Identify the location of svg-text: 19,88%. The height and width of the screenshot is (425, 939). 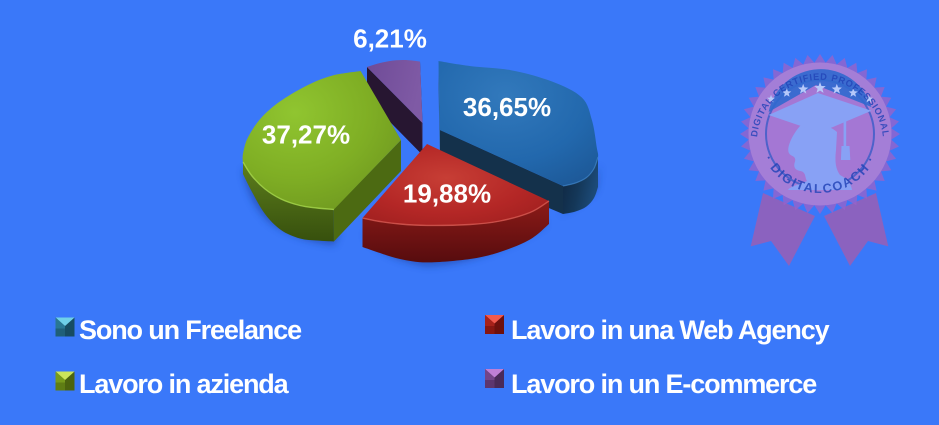
(447, 194).